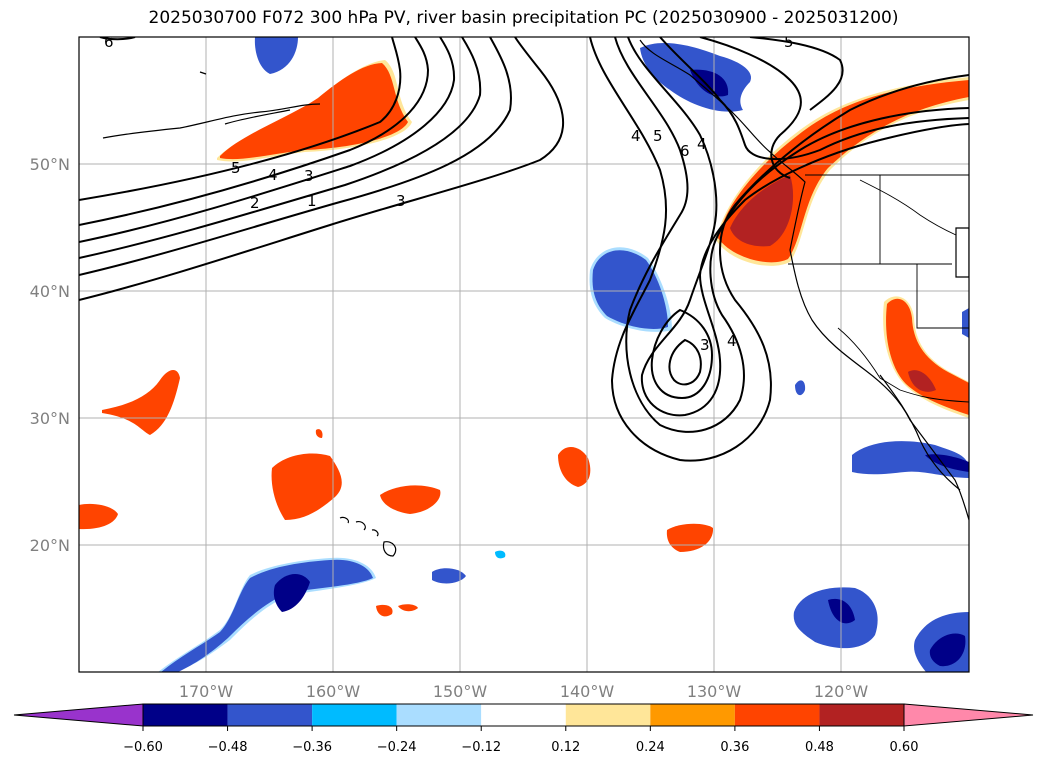  What do you see at coordinates (78, 715) in the screenshot?
I see `colorbar-extend-min` at bounding box center [78, 715].